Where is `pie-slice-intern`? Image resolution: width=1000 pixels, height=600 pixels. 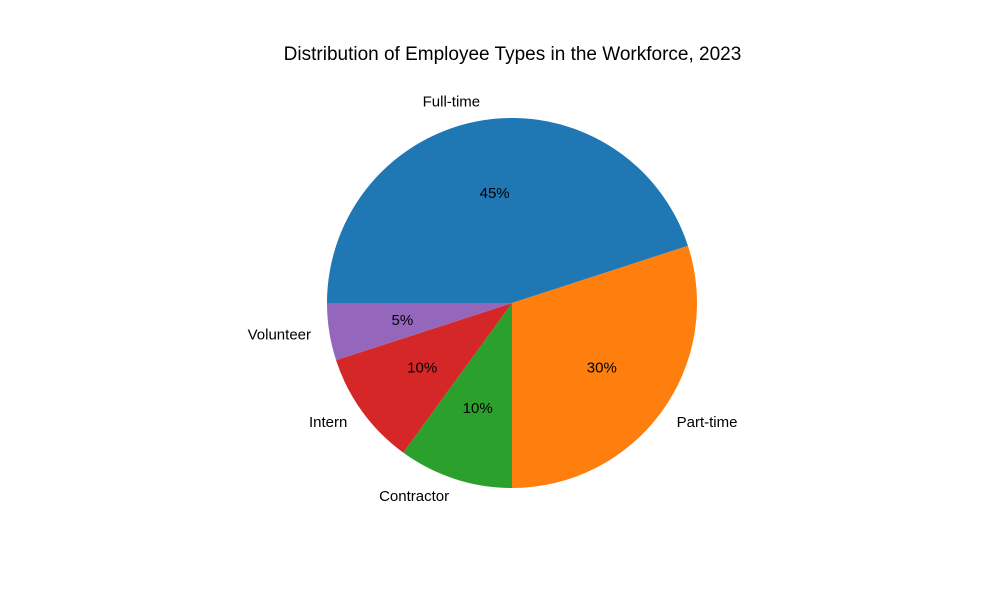 pie-slice-intern is located at coordinates (424, 378).